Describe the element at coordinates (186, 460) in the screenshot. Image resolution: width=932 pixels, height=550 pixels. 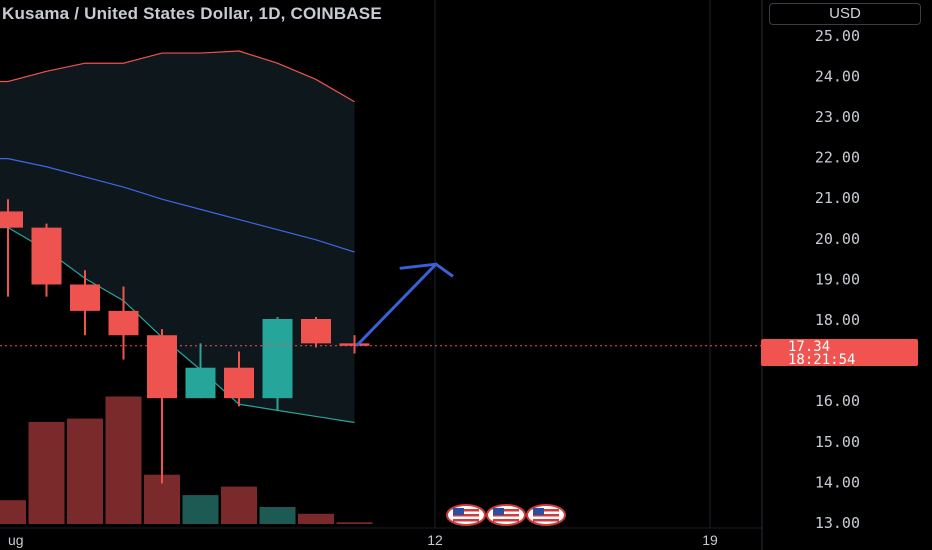
I see `volume-bars` at that location.